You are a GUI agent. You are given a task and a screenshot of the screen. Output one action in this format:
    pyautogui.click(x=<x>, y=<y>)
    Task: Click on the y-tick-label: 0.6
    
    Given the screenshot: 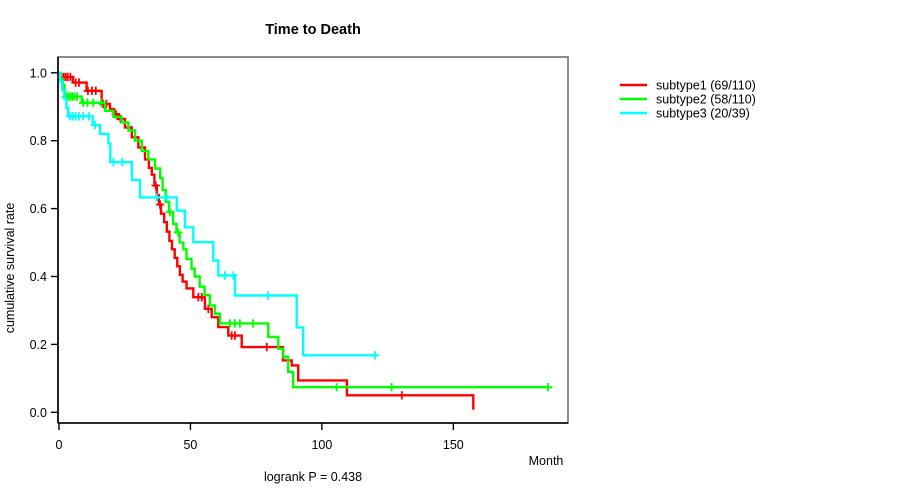 What is the action you would take?
    pyautogui.click(x=38, y=209)
    